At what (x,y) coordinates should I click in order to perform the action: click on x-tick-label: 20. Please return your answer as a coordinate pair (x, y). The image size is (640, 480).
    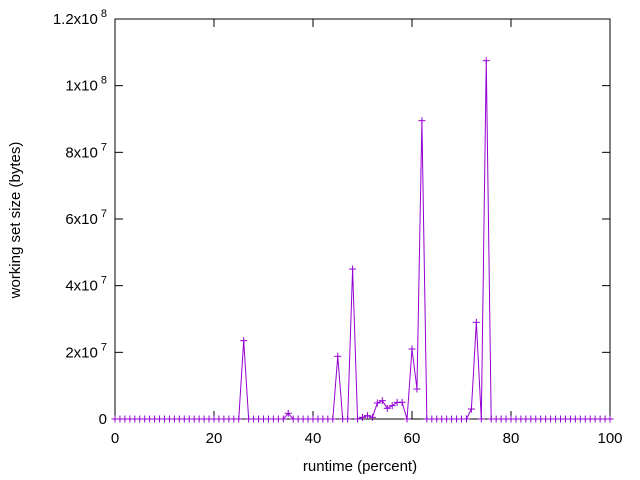
    Looking at the image, I should click on (214, 438).